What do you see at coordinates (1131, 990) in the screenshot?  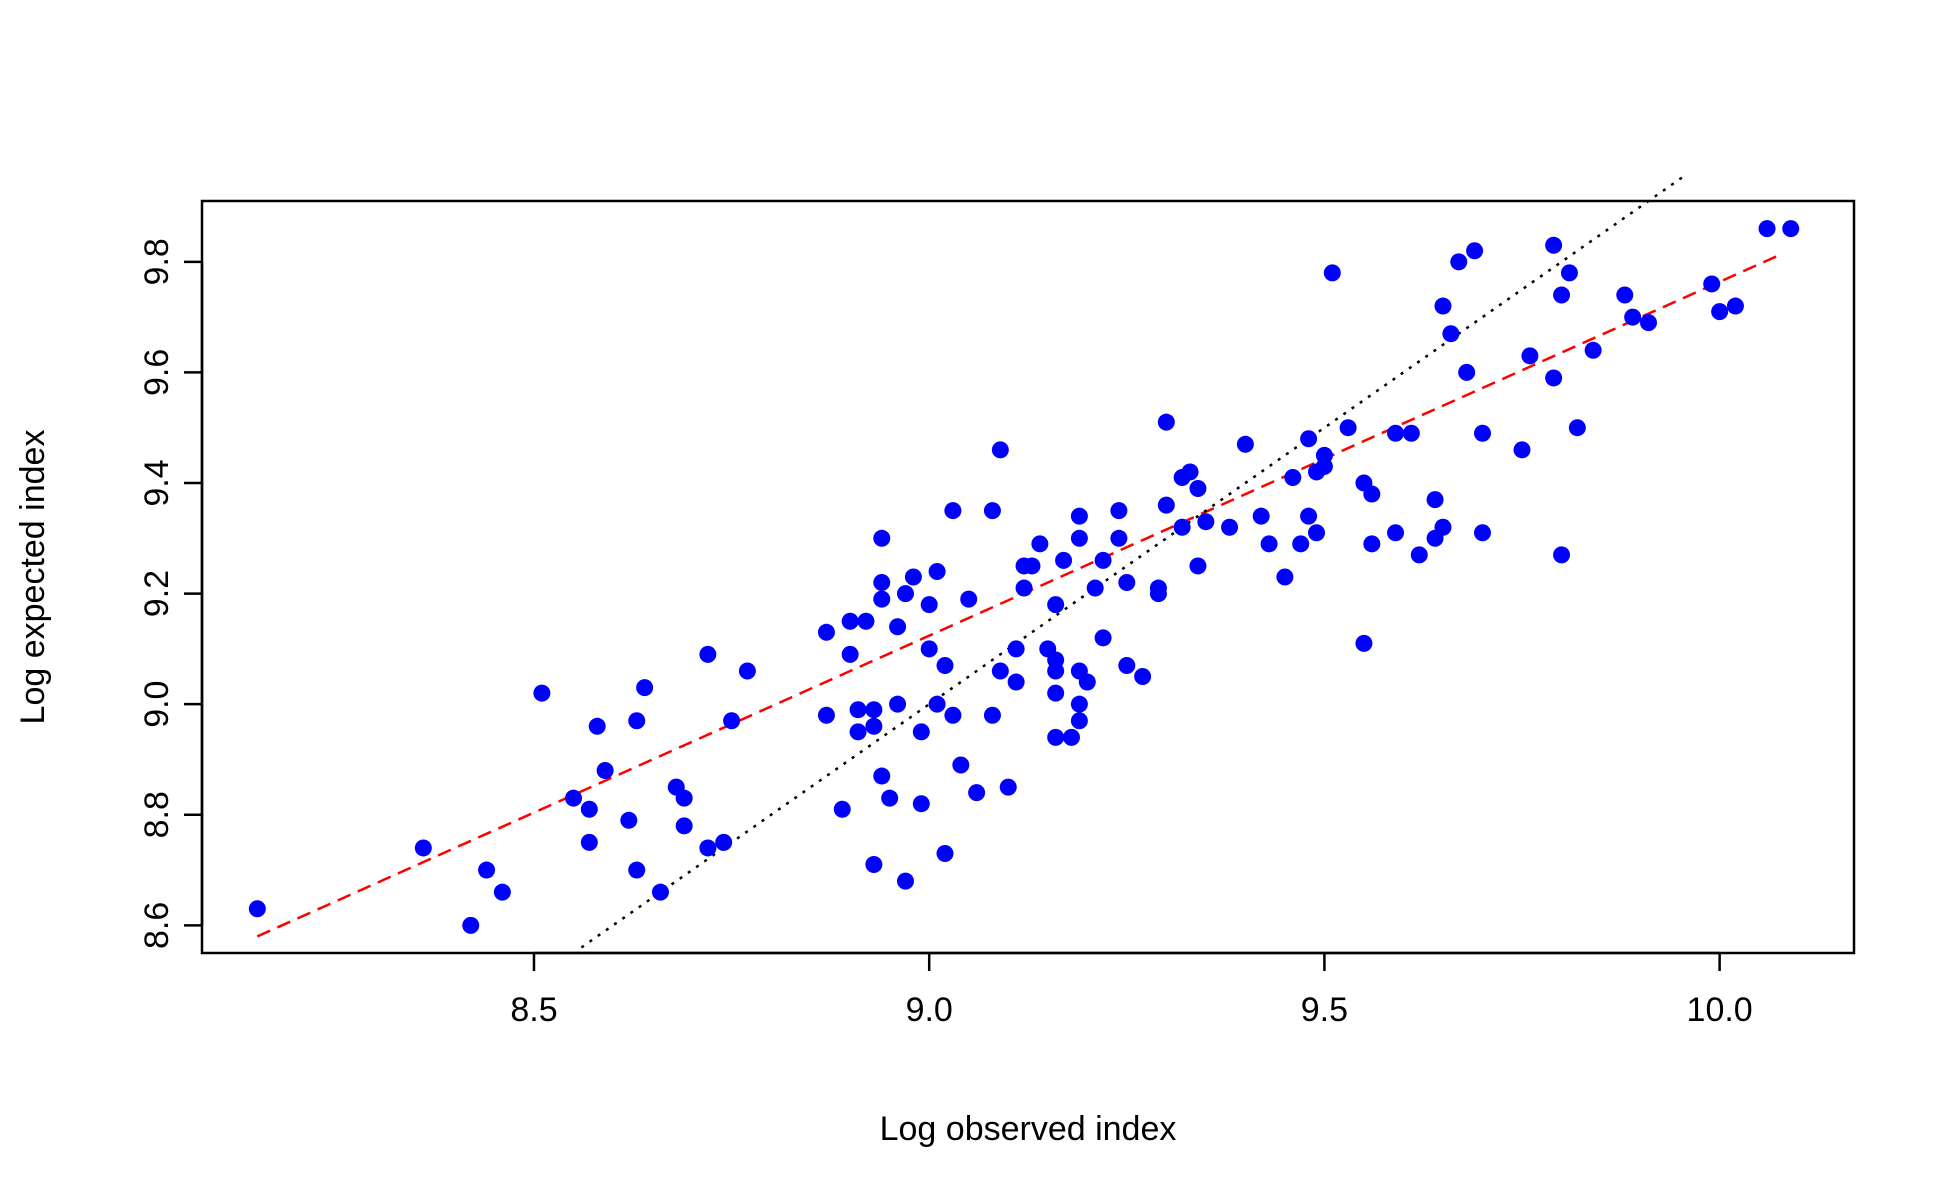 I see `x-axis: 8.5 9.0 9.5 10.0` at bounding box center [1131, 990].